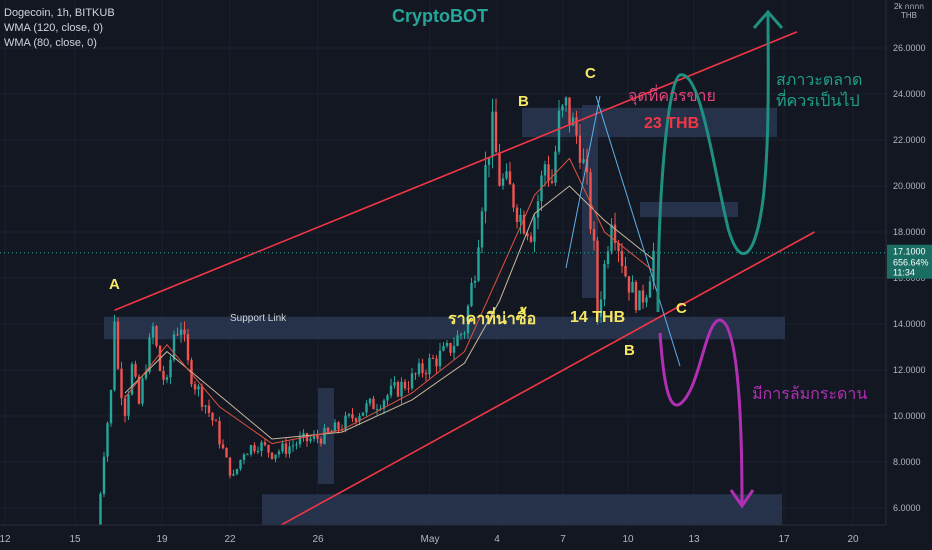 The height and width of the screenshot is (550, 932). What do you see at coordinates (522, 511) in the screenshot?
I see `bottom-zone` at bounding box center [522, 511].